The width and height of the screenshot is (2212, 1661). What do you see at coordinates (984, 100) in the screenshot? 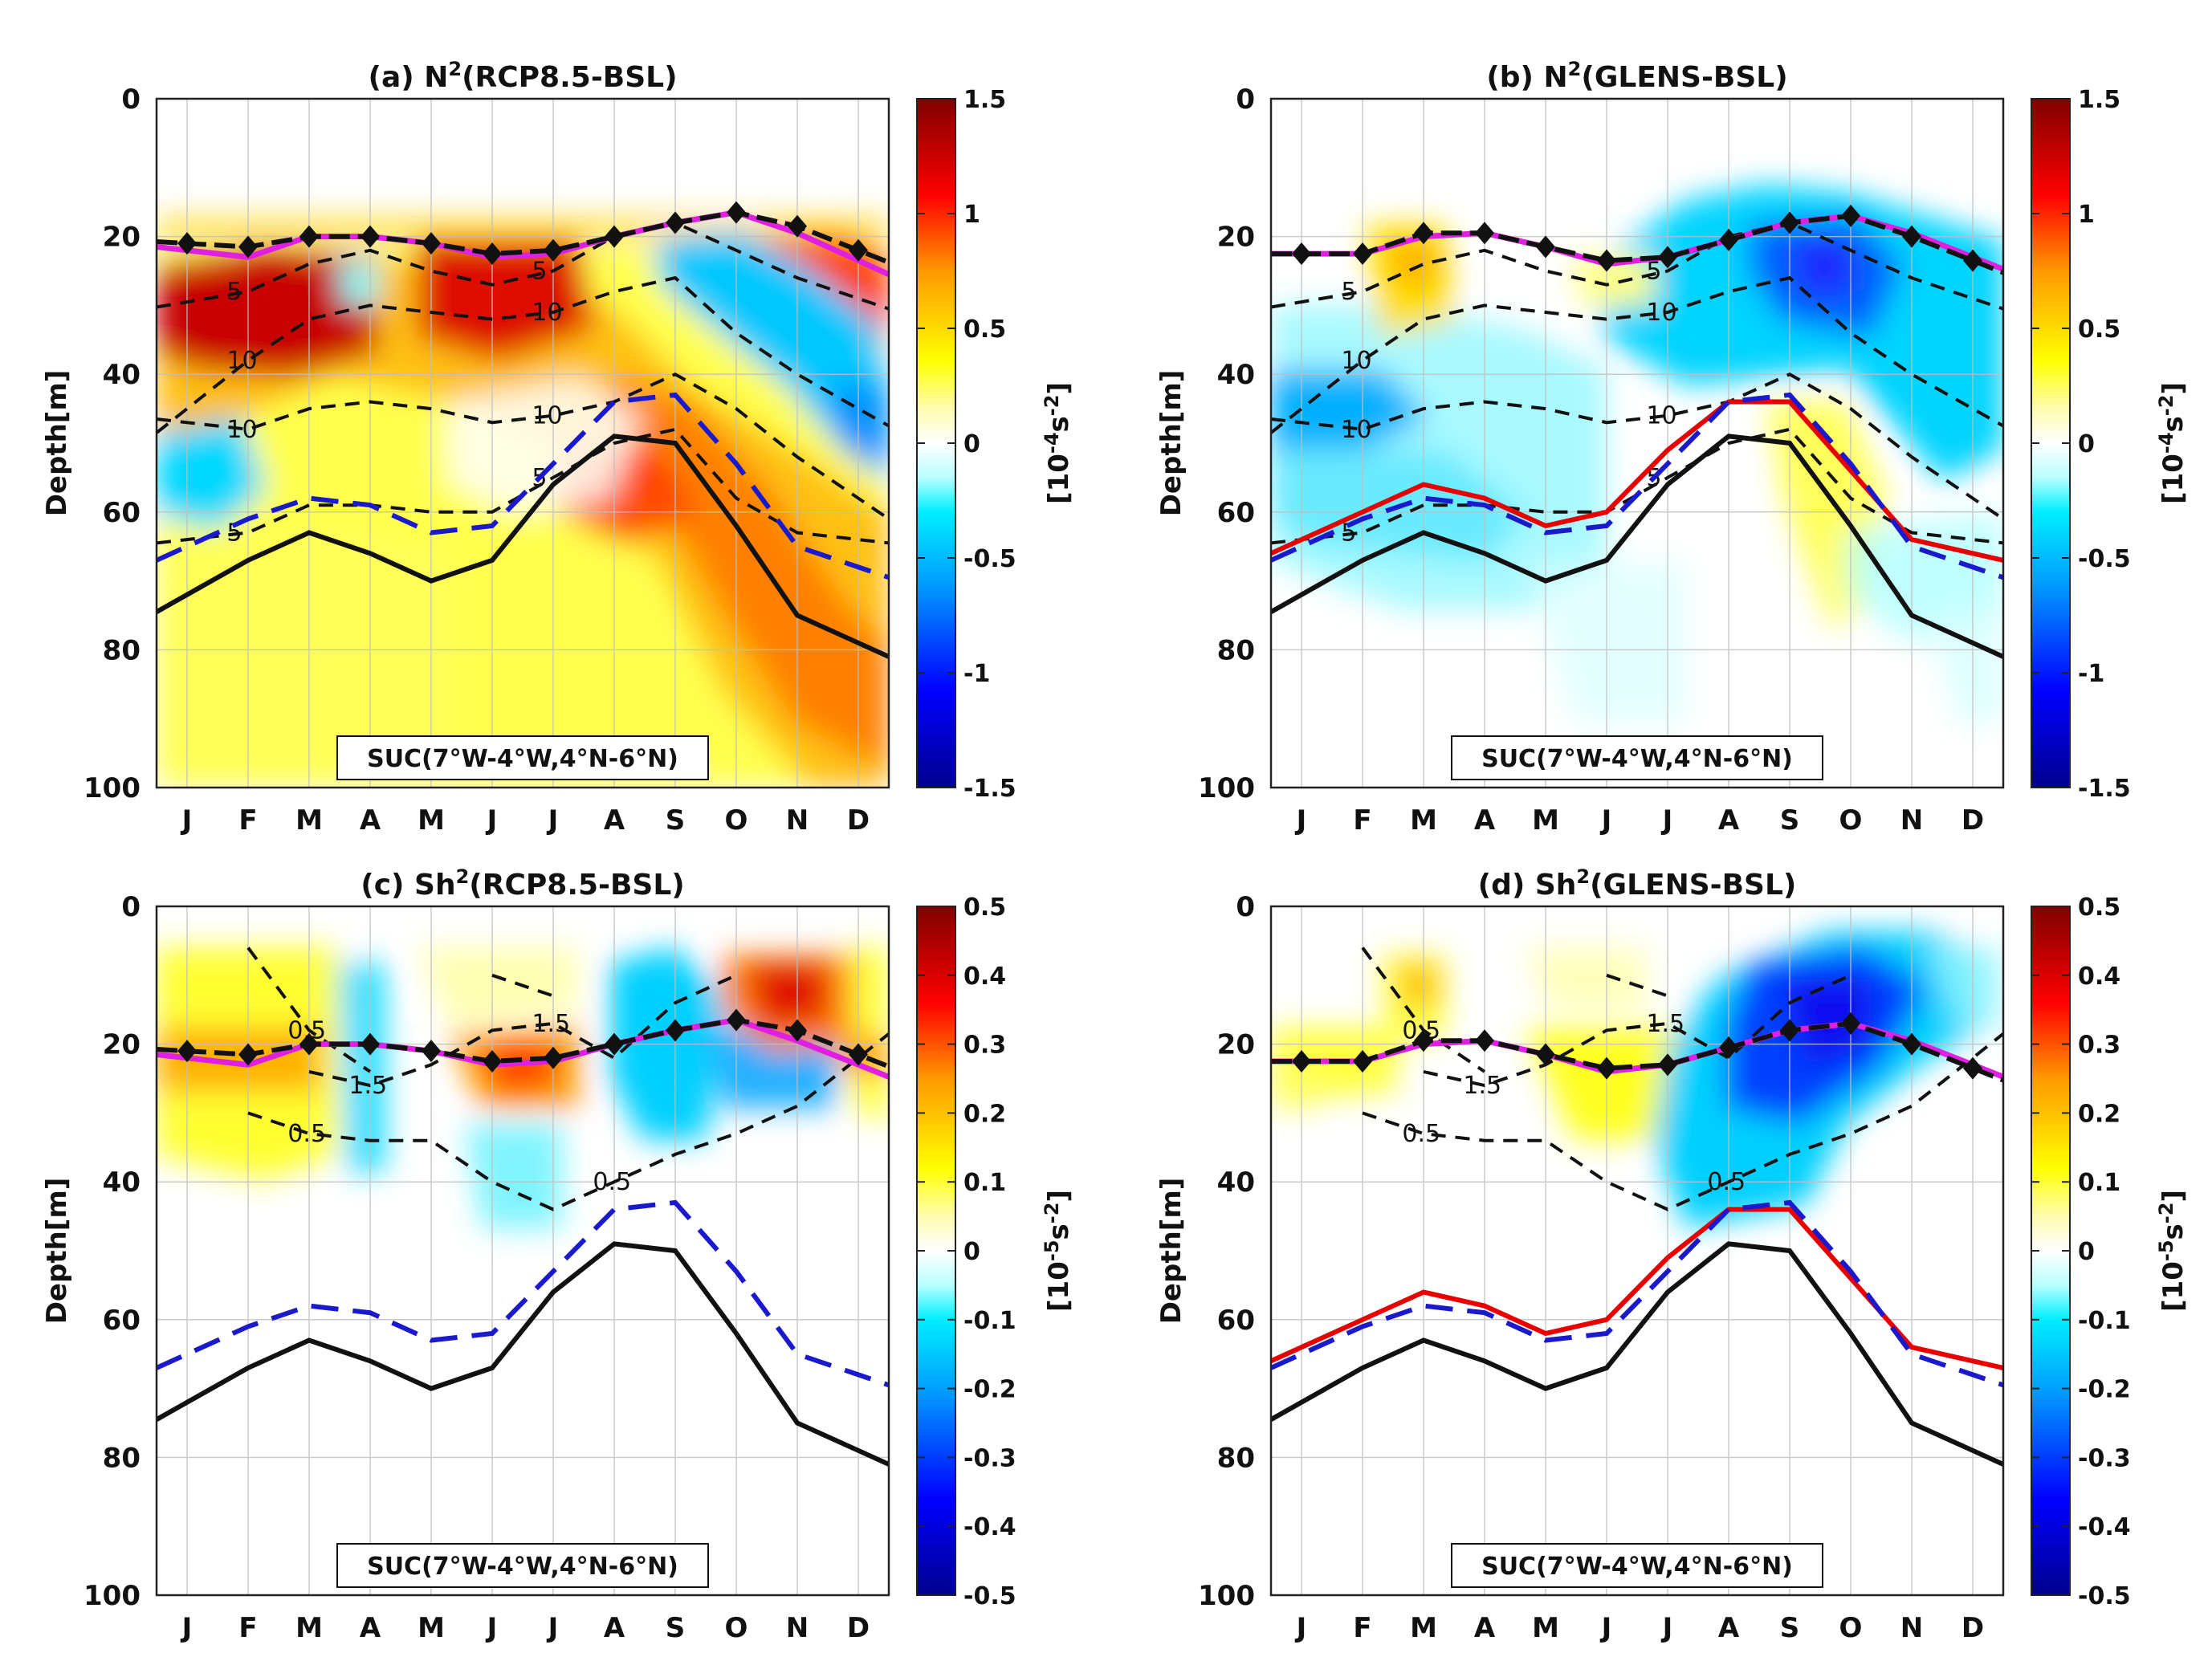
I see `colorbar-tick-label: 1.5` at bounding box center [984, 100].